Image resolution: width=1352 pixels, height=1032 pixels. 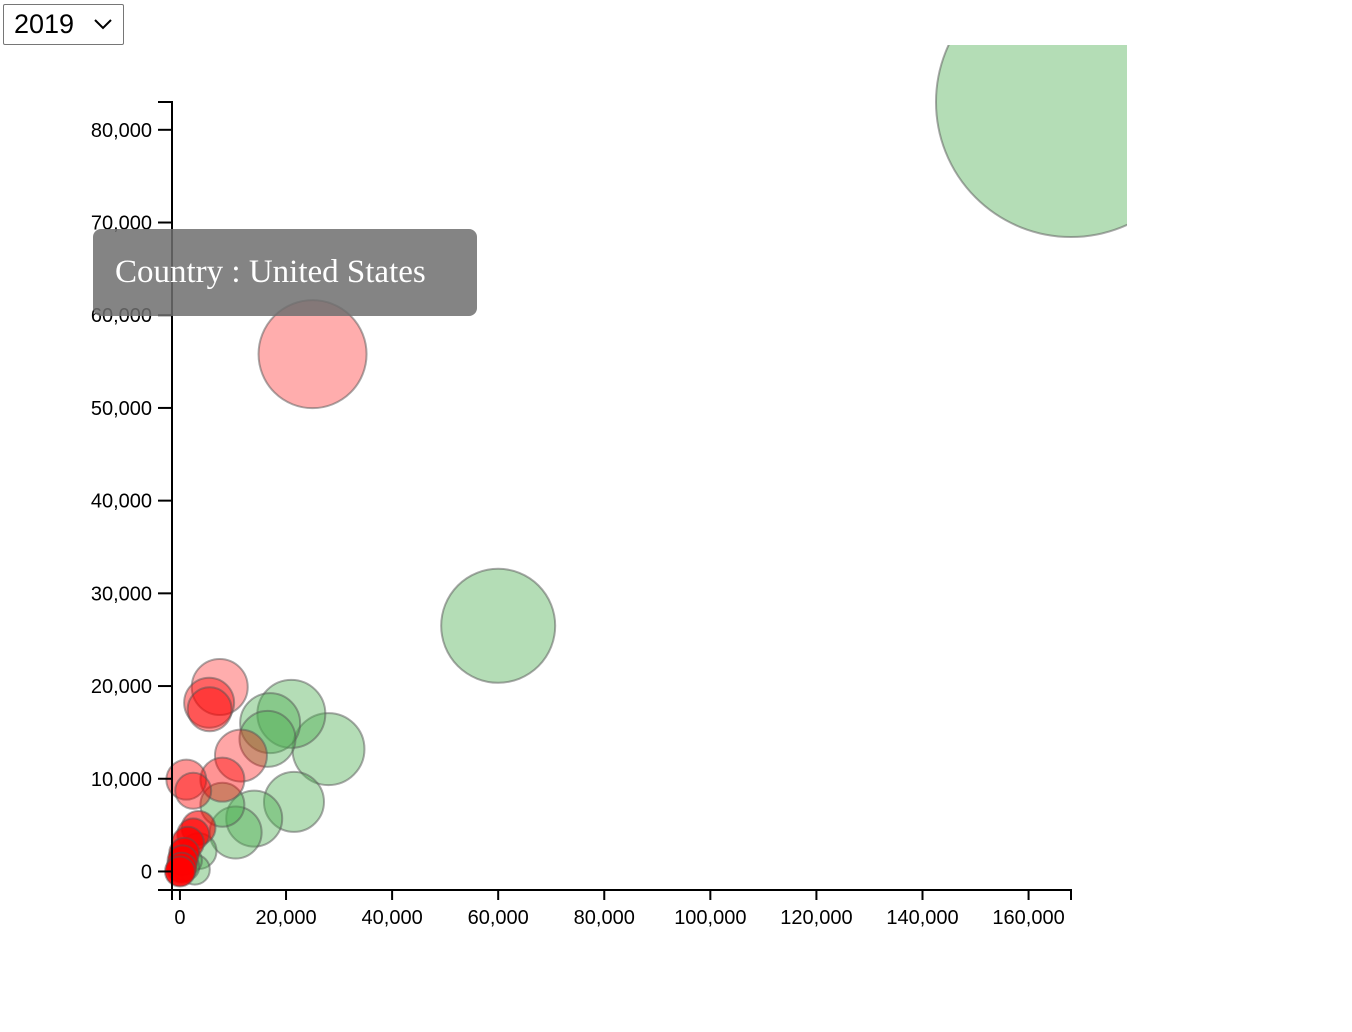 What do you see at coordinates (103, 24) in the screenshot?
I see `chevron-down-icon` at bounding box center [103, 24].